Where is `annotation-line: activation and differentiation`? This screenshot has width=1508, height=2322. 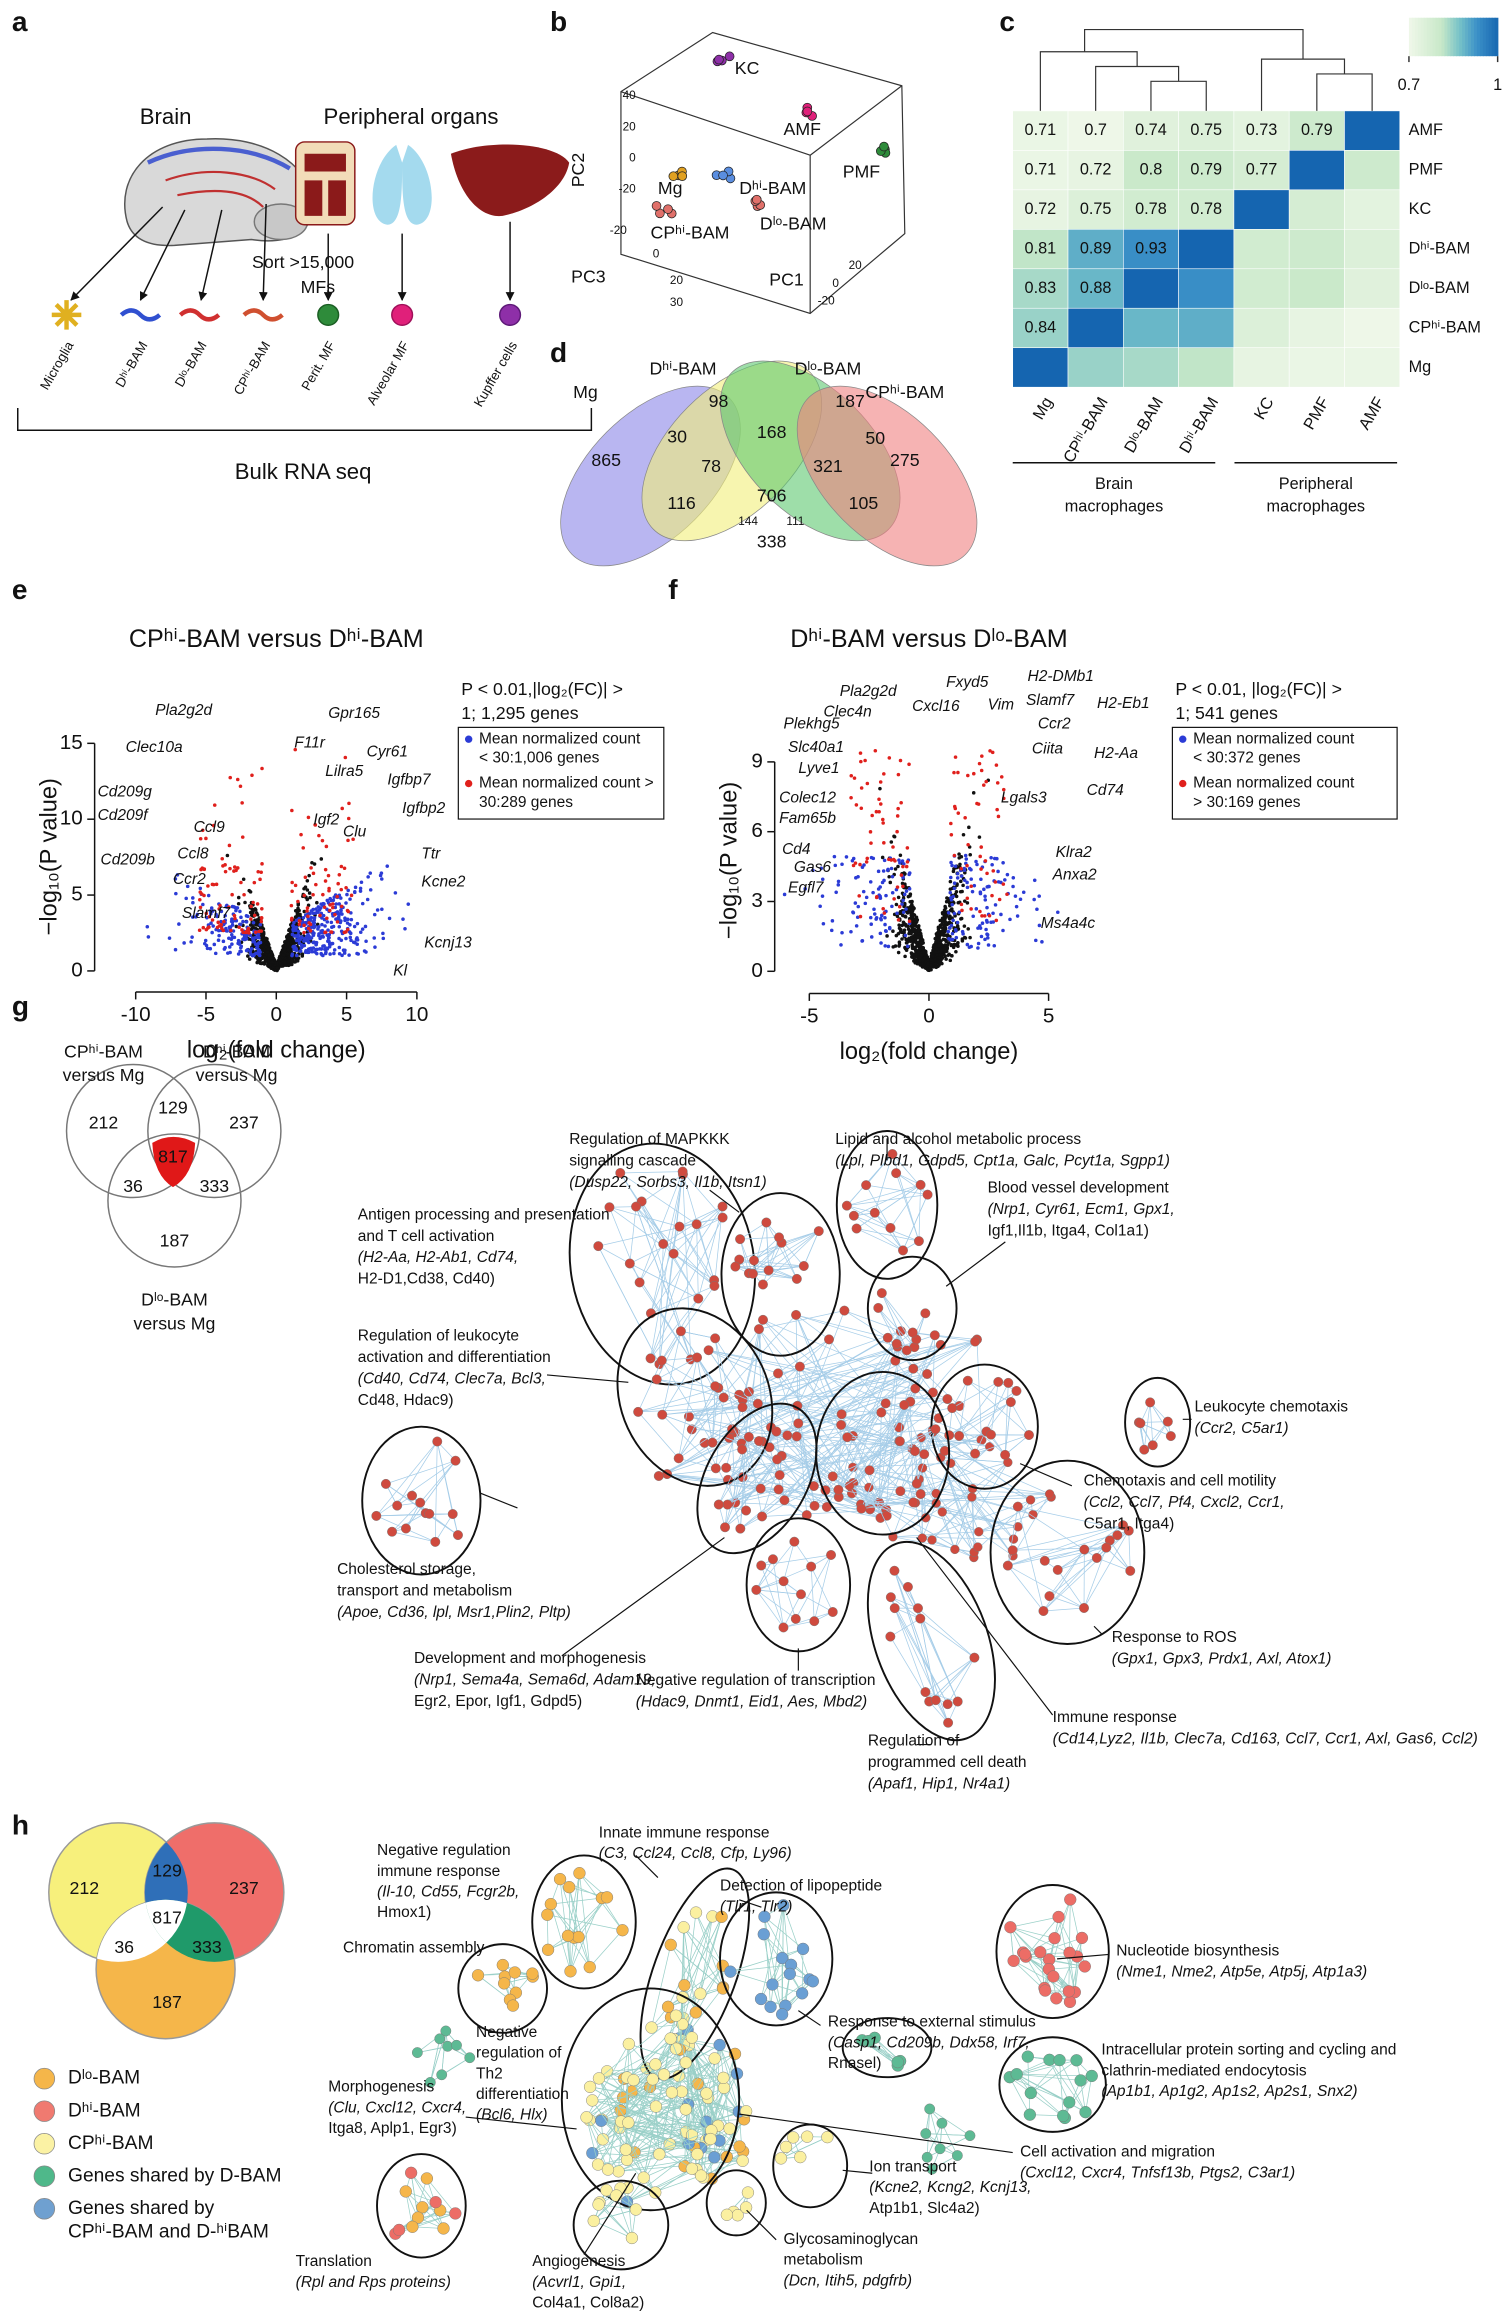 annotation-line: activation and differentiation is located at coordinates (454, 1357).